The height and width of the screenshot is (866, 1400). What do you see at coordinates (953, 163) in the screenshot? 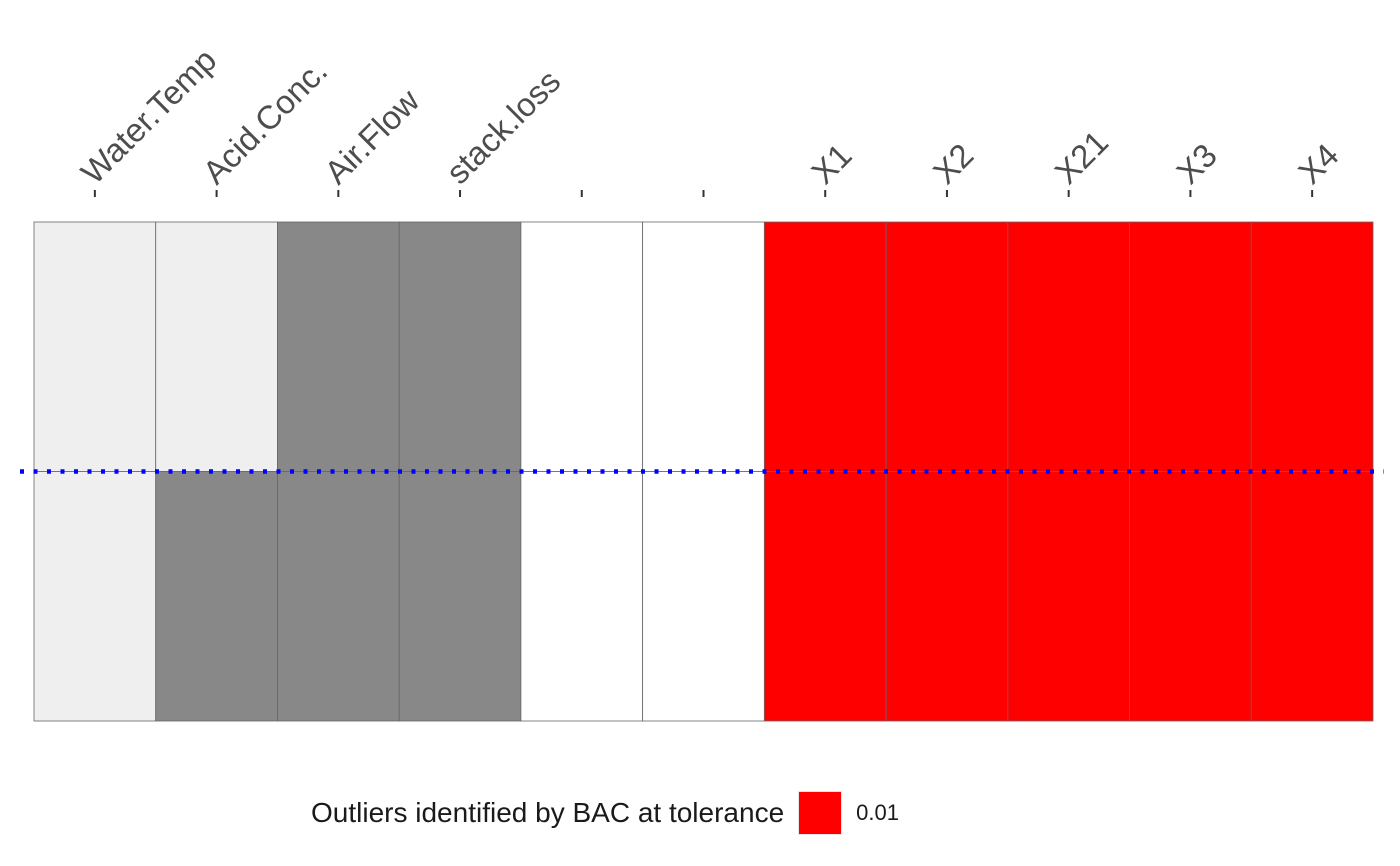
I see `x-axis-tick-label: X2` at bounding box center [953, 163].